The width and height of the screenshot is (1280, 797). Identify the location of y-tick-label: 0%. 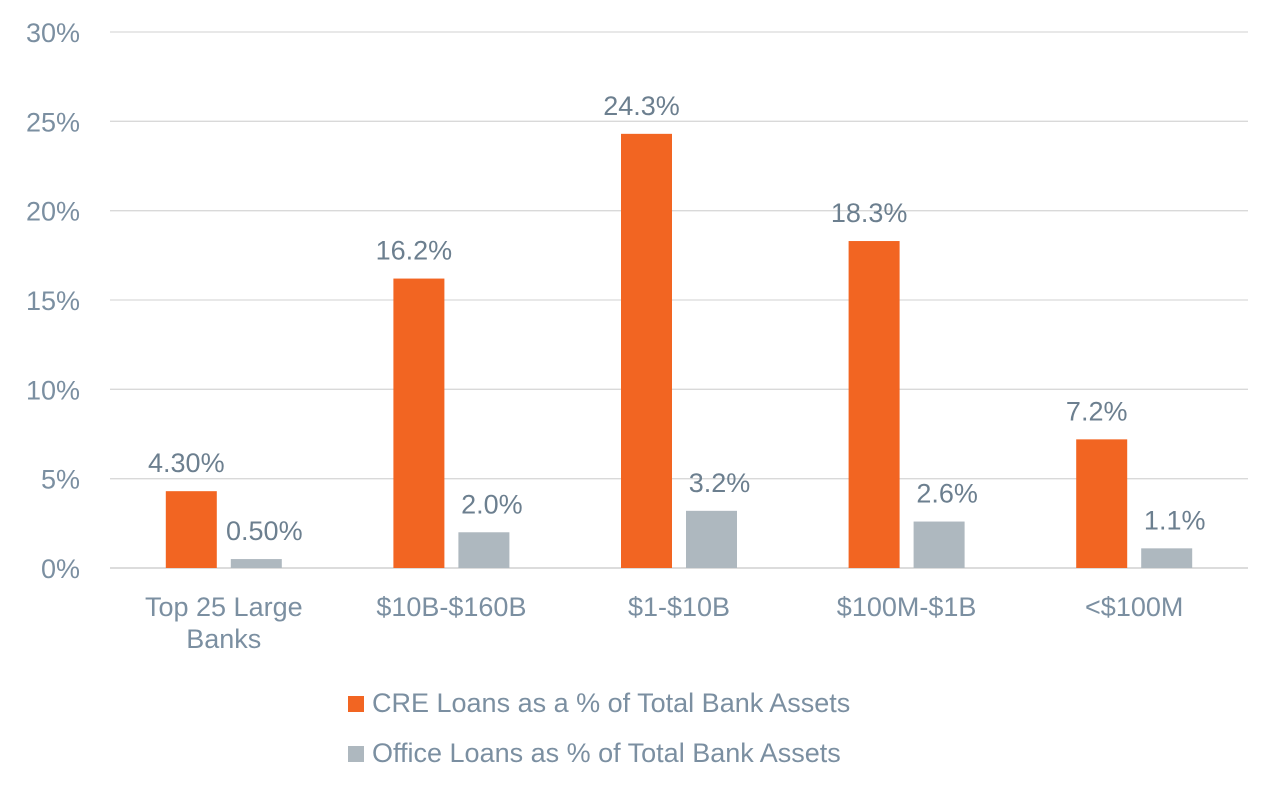
(60, 569).